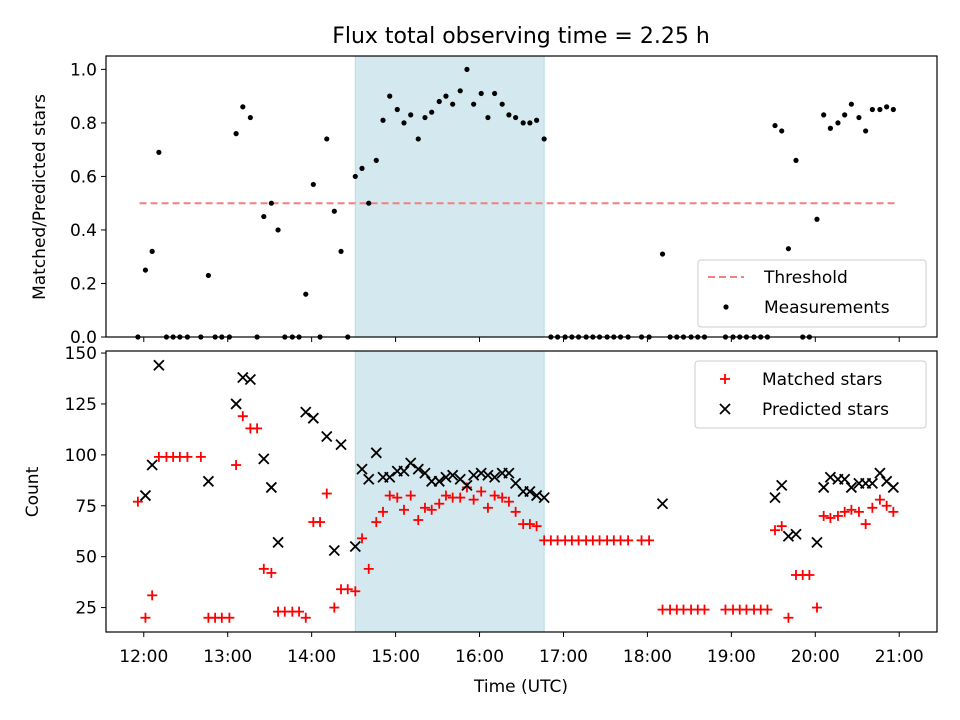 Image resolution: width=960 pixels, height=720 pixels. I want to click on bottom-y-tick-label: 25, so click(86, 609).